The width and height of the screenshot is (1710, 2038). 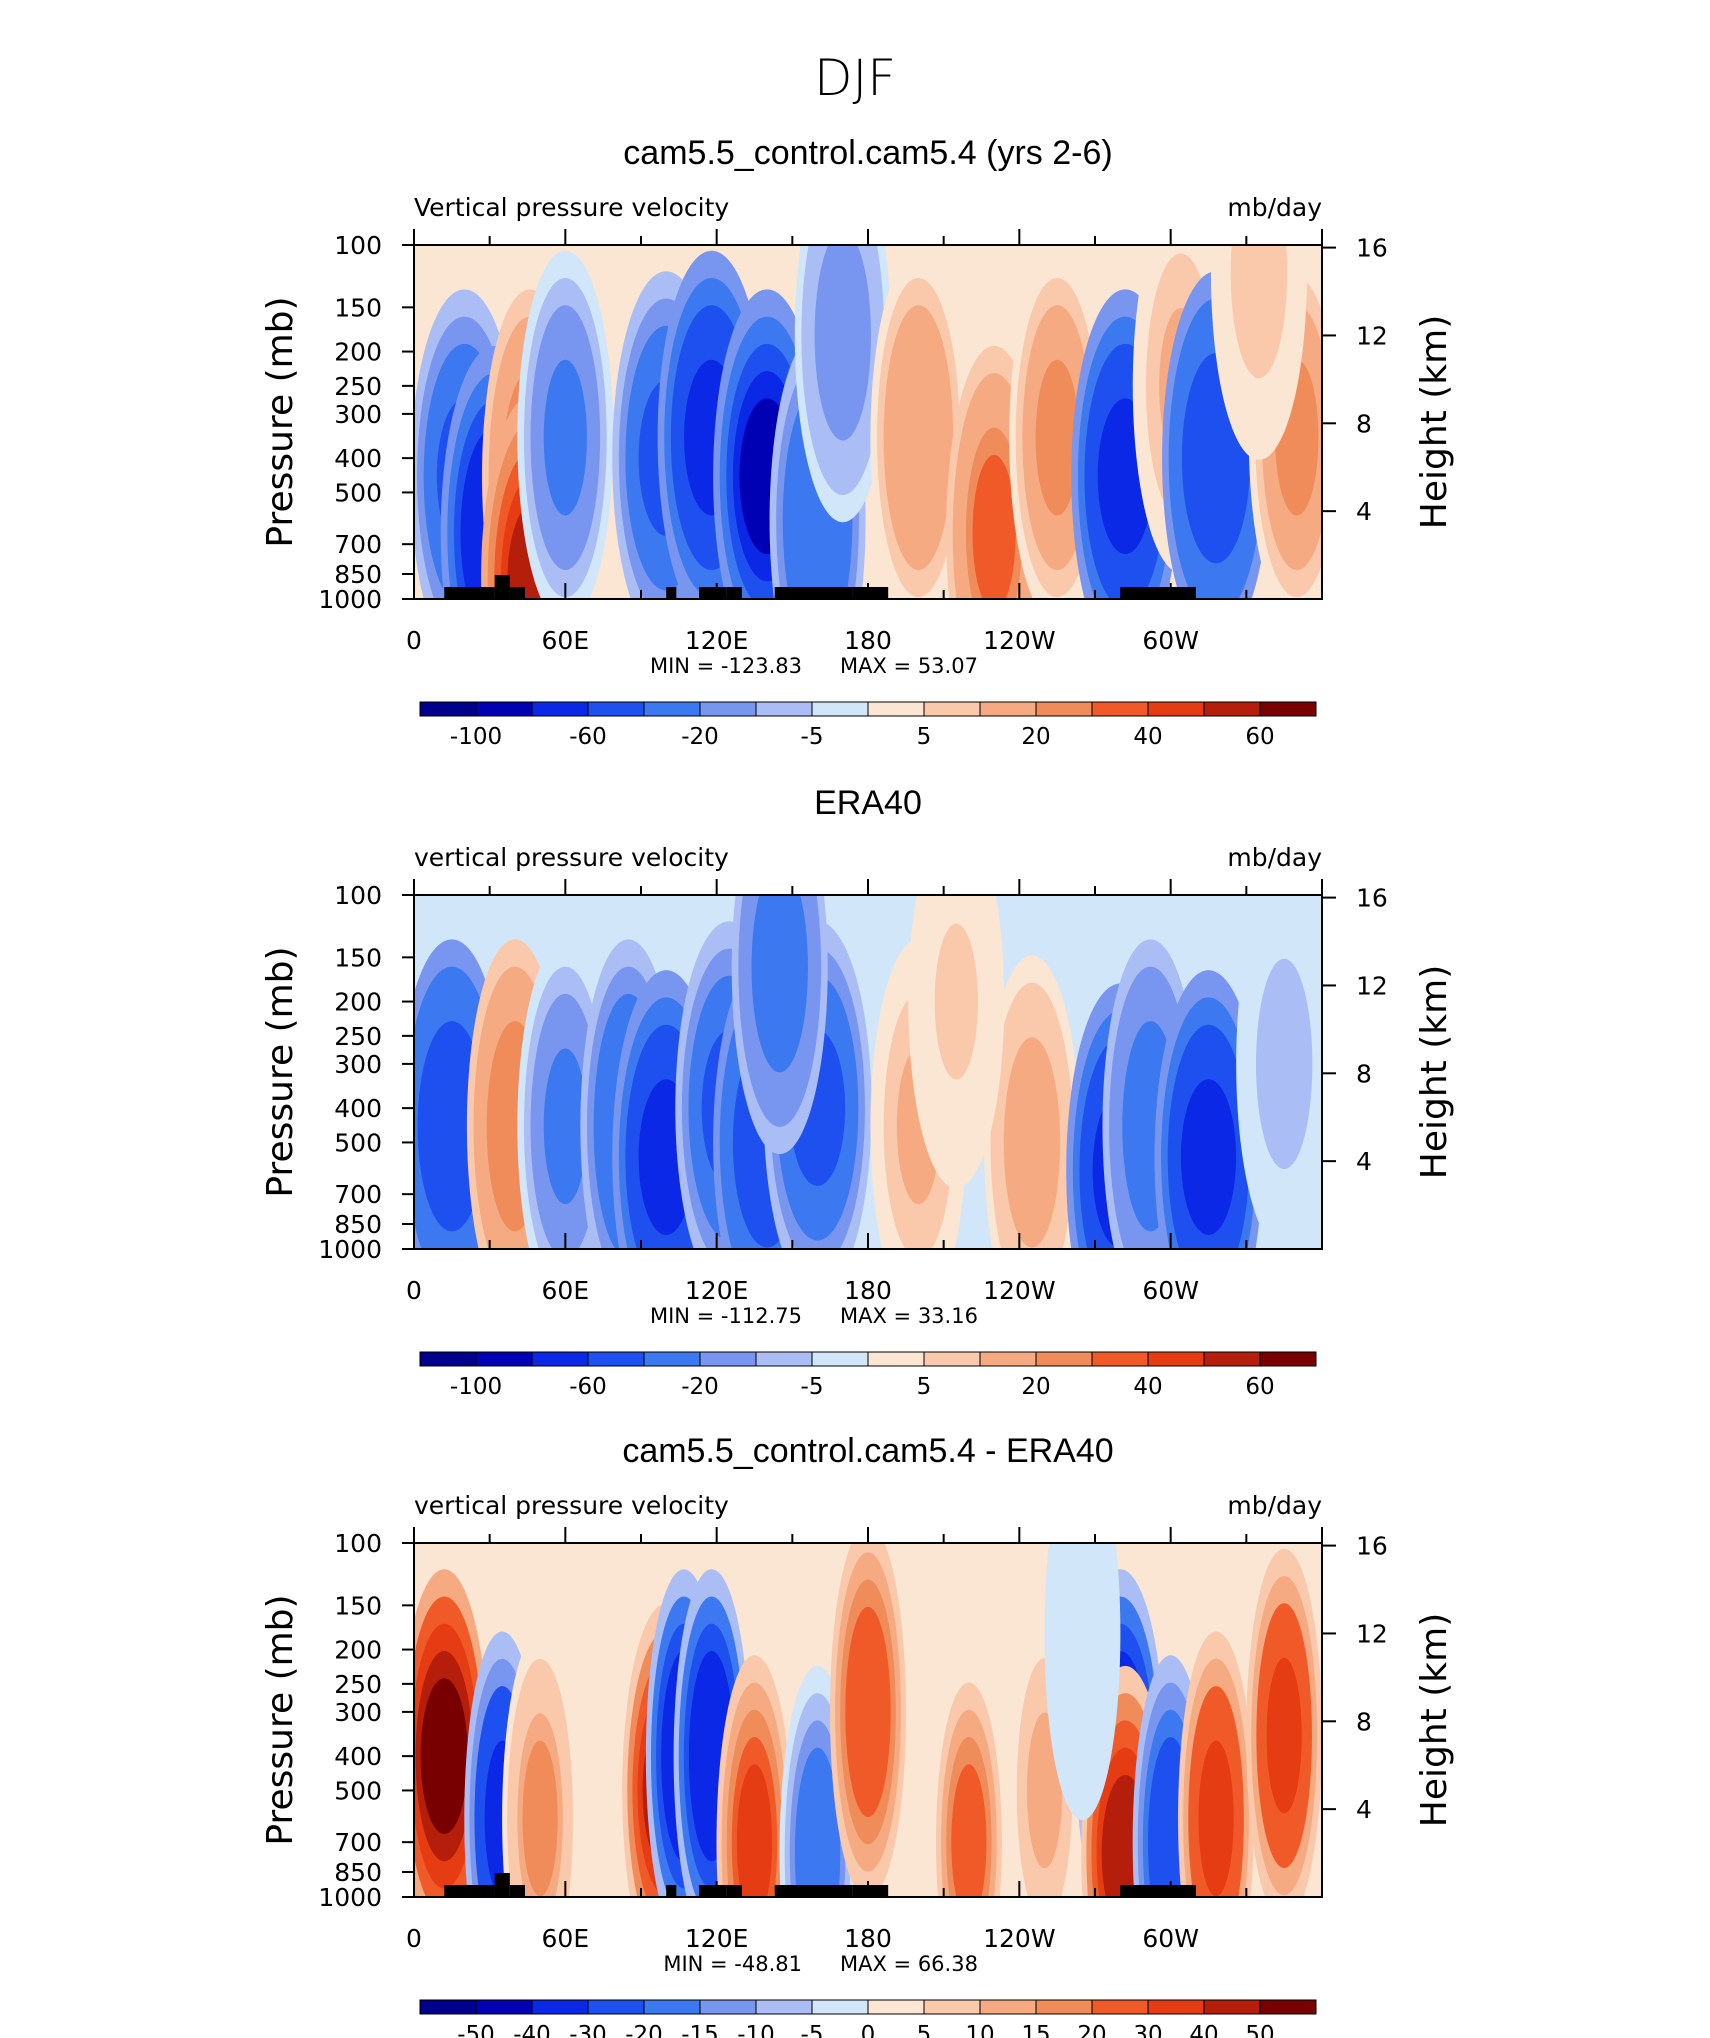 I want to click on colorbar-label: 60, so click(x=1259, y=737).